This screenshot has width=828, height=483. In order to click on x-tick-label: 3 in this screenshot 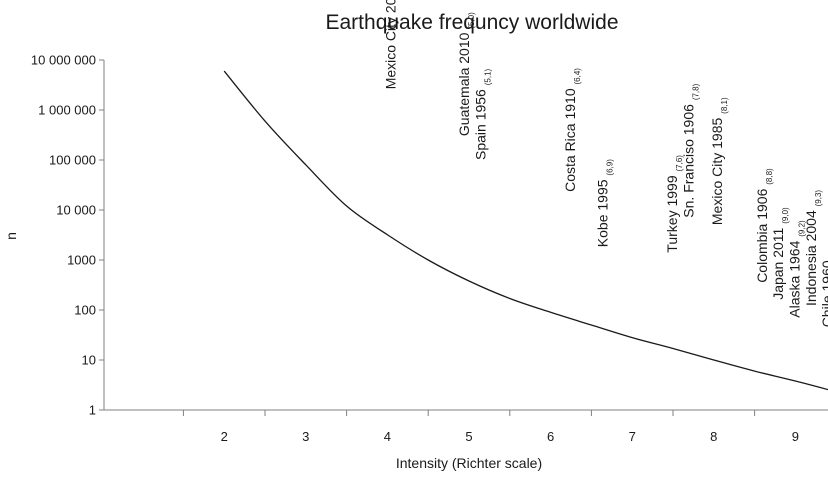, I will do `click(305, 436)`.